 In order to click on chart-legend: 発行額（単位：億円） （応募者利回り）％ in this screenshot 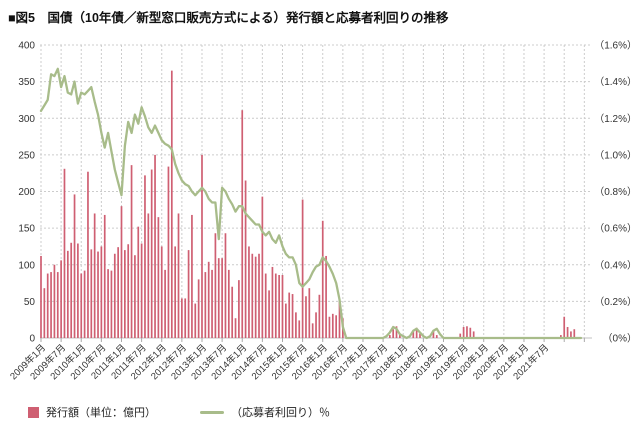, I will do `click(179, 412)`.